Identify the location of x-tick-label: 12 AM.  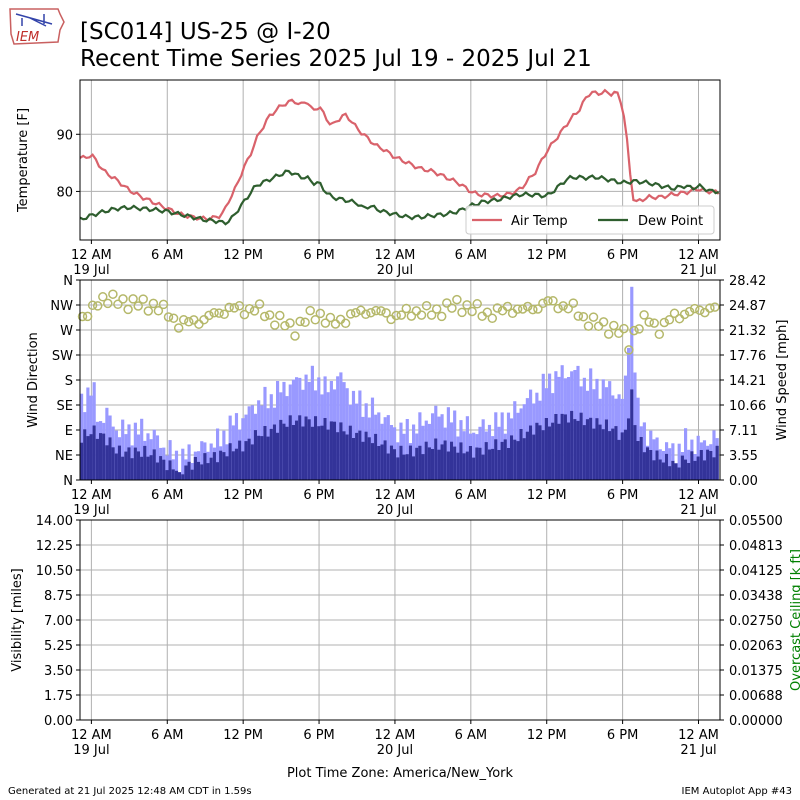
(91, 255).